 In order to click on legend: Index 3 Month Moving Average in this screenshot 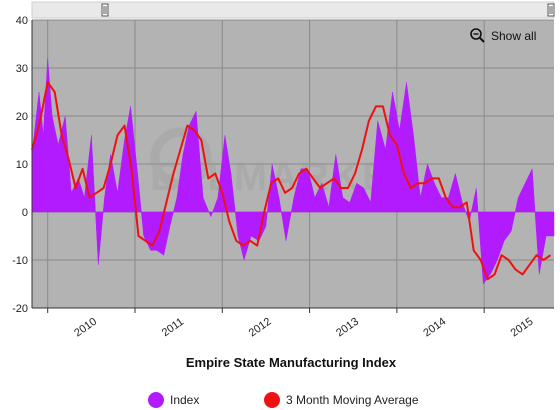, I will do `click(283, 400)`.